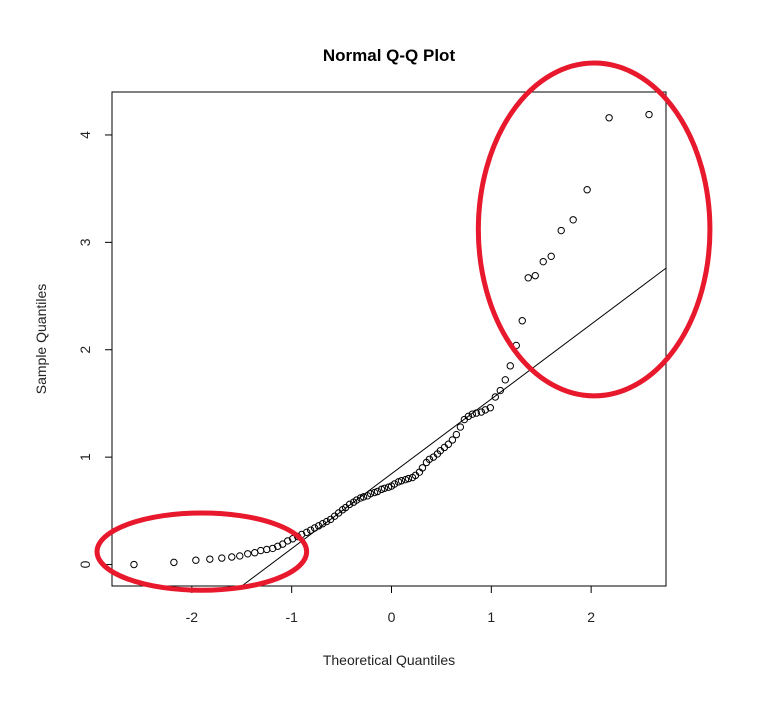  I want to click on chart-title: Normal Q-Q Plot, so click(389, 55).